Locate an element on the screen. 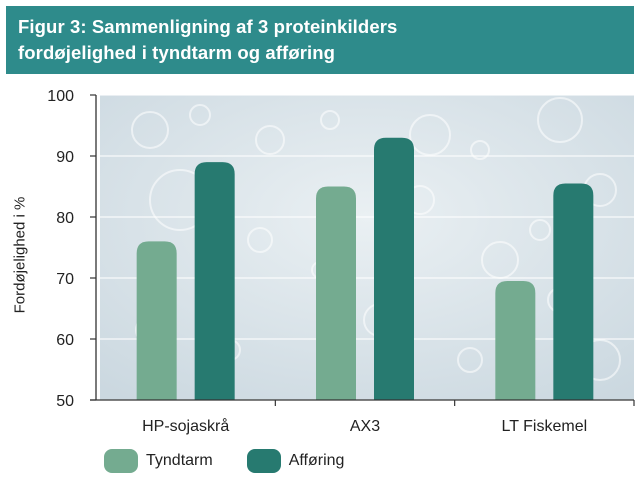 This screenshot has width=640, height=487. legend-item-afføring: Afføring is located at coordinates (295, 461).